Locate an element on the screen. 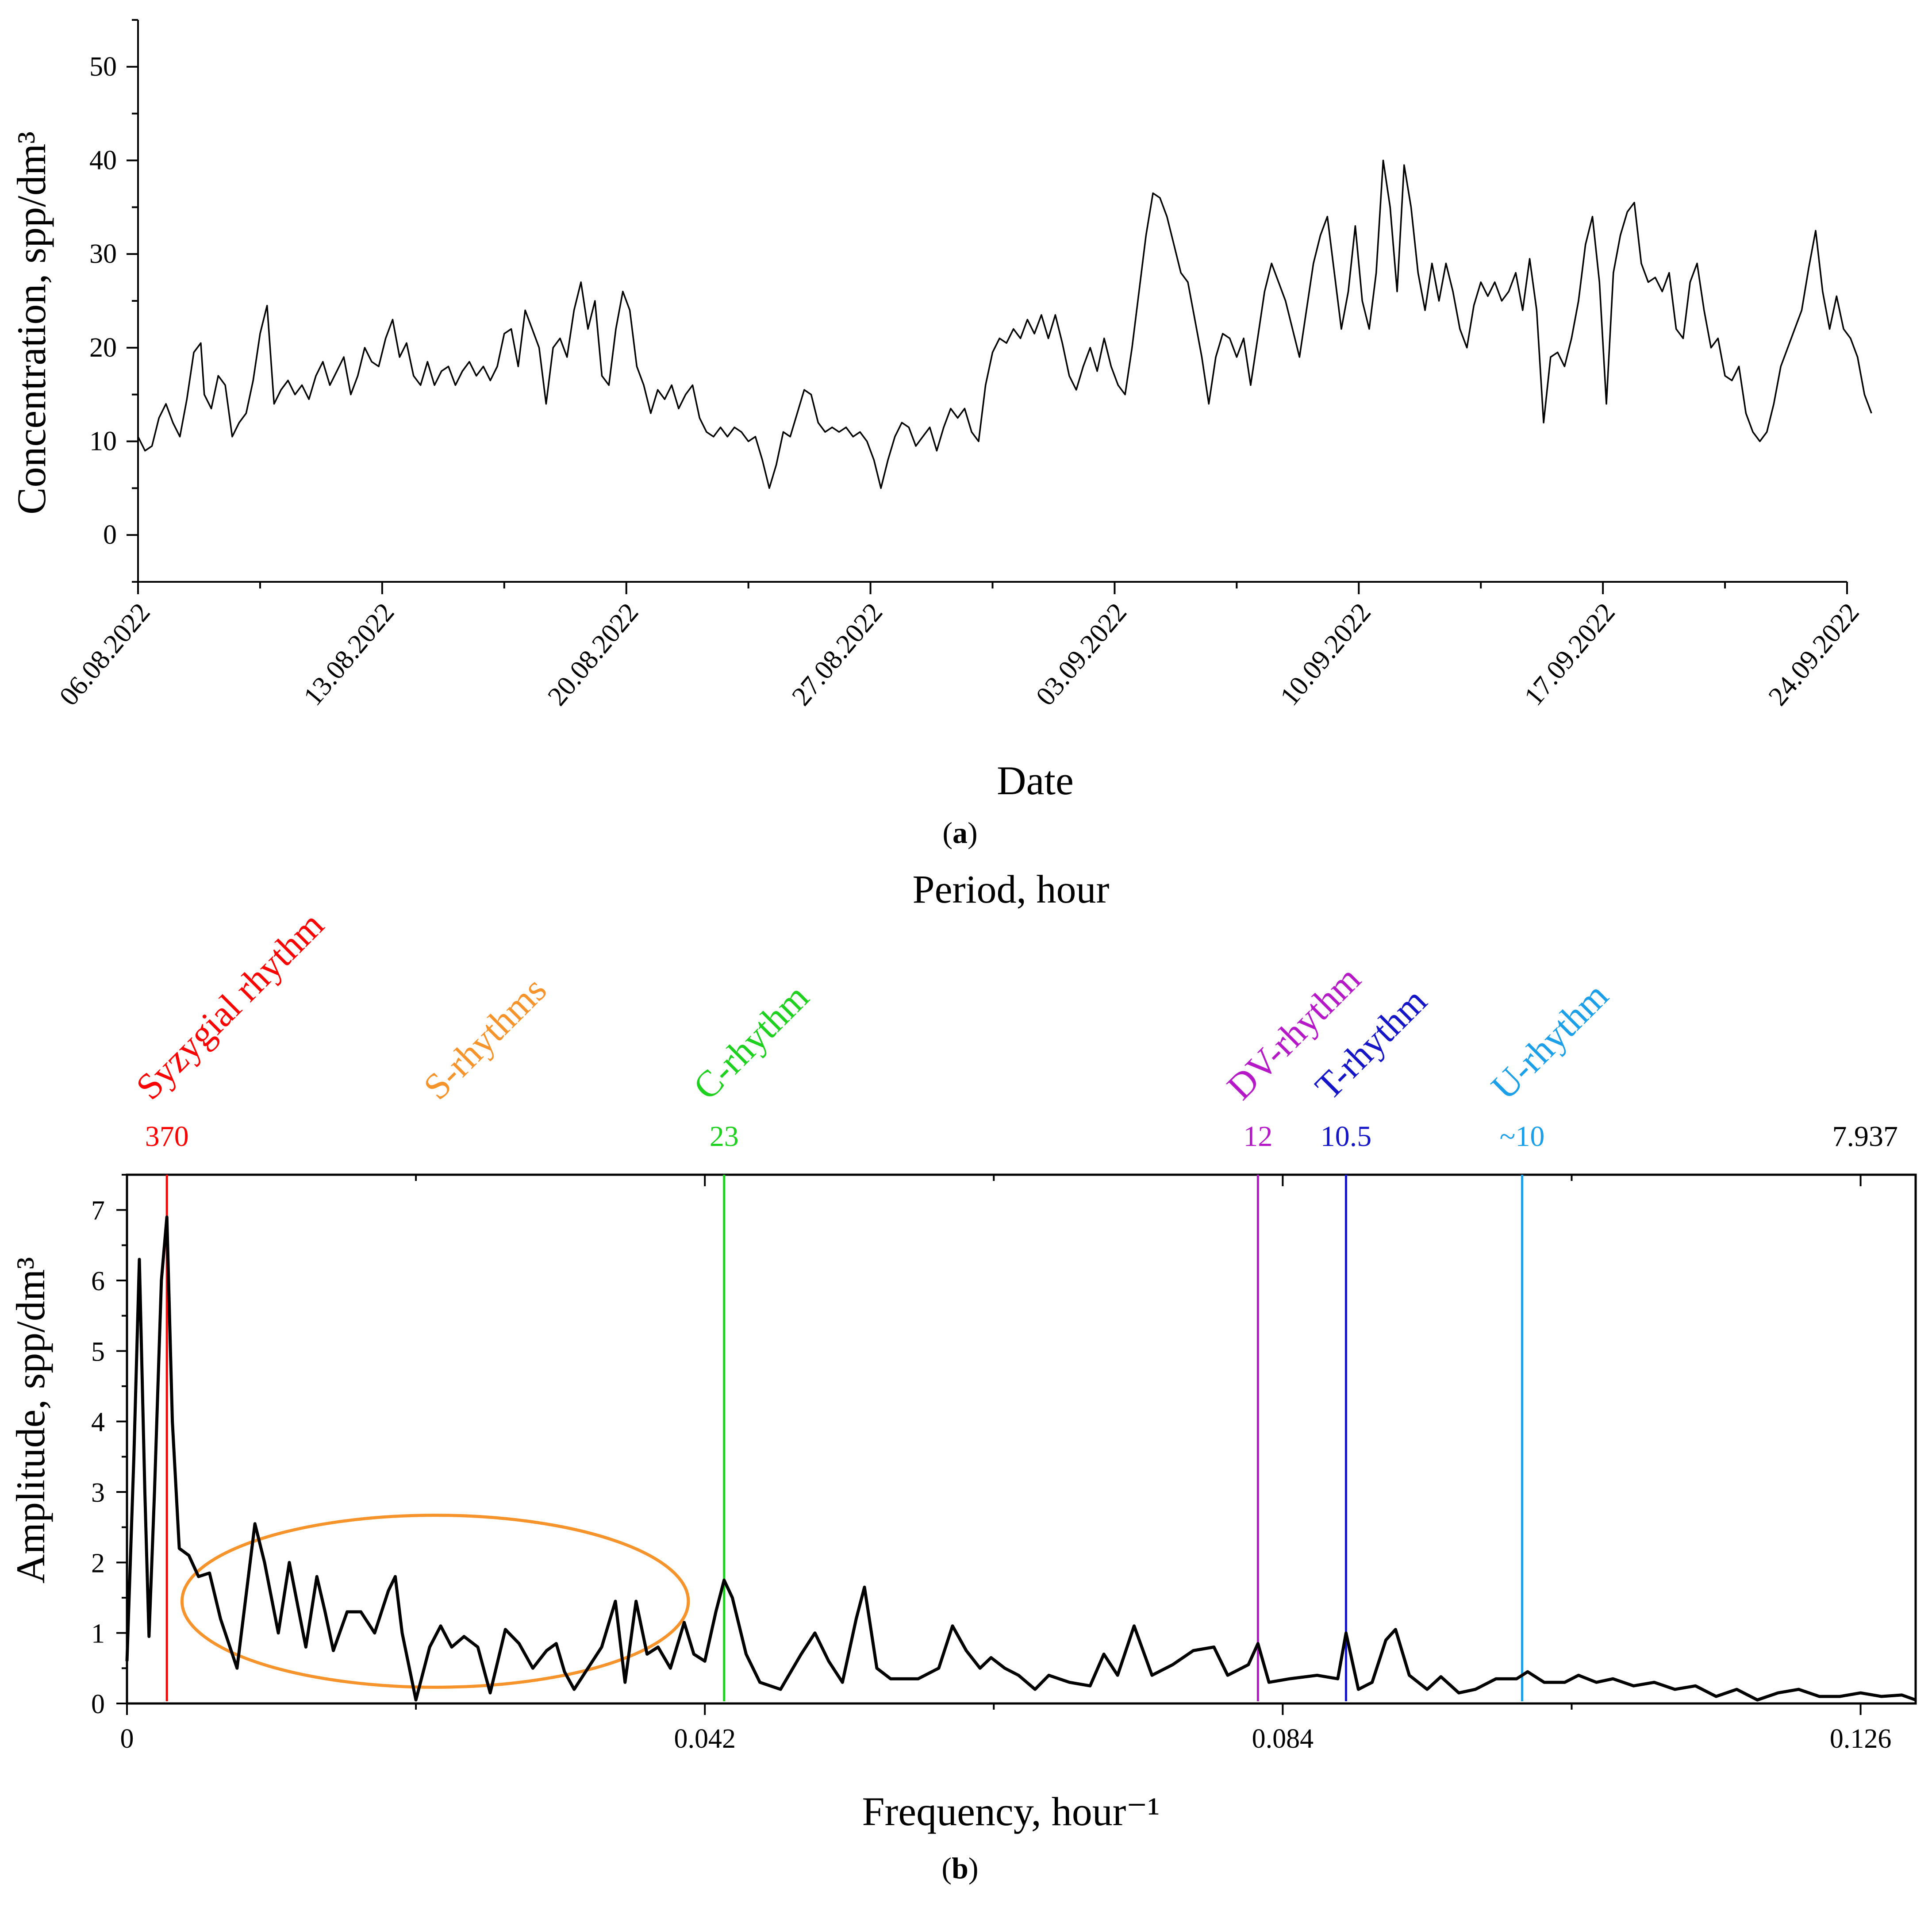 The width and height of the screenshot is (1932, 1907). y-tick-label: 20 is located at coordinates (103, 348).